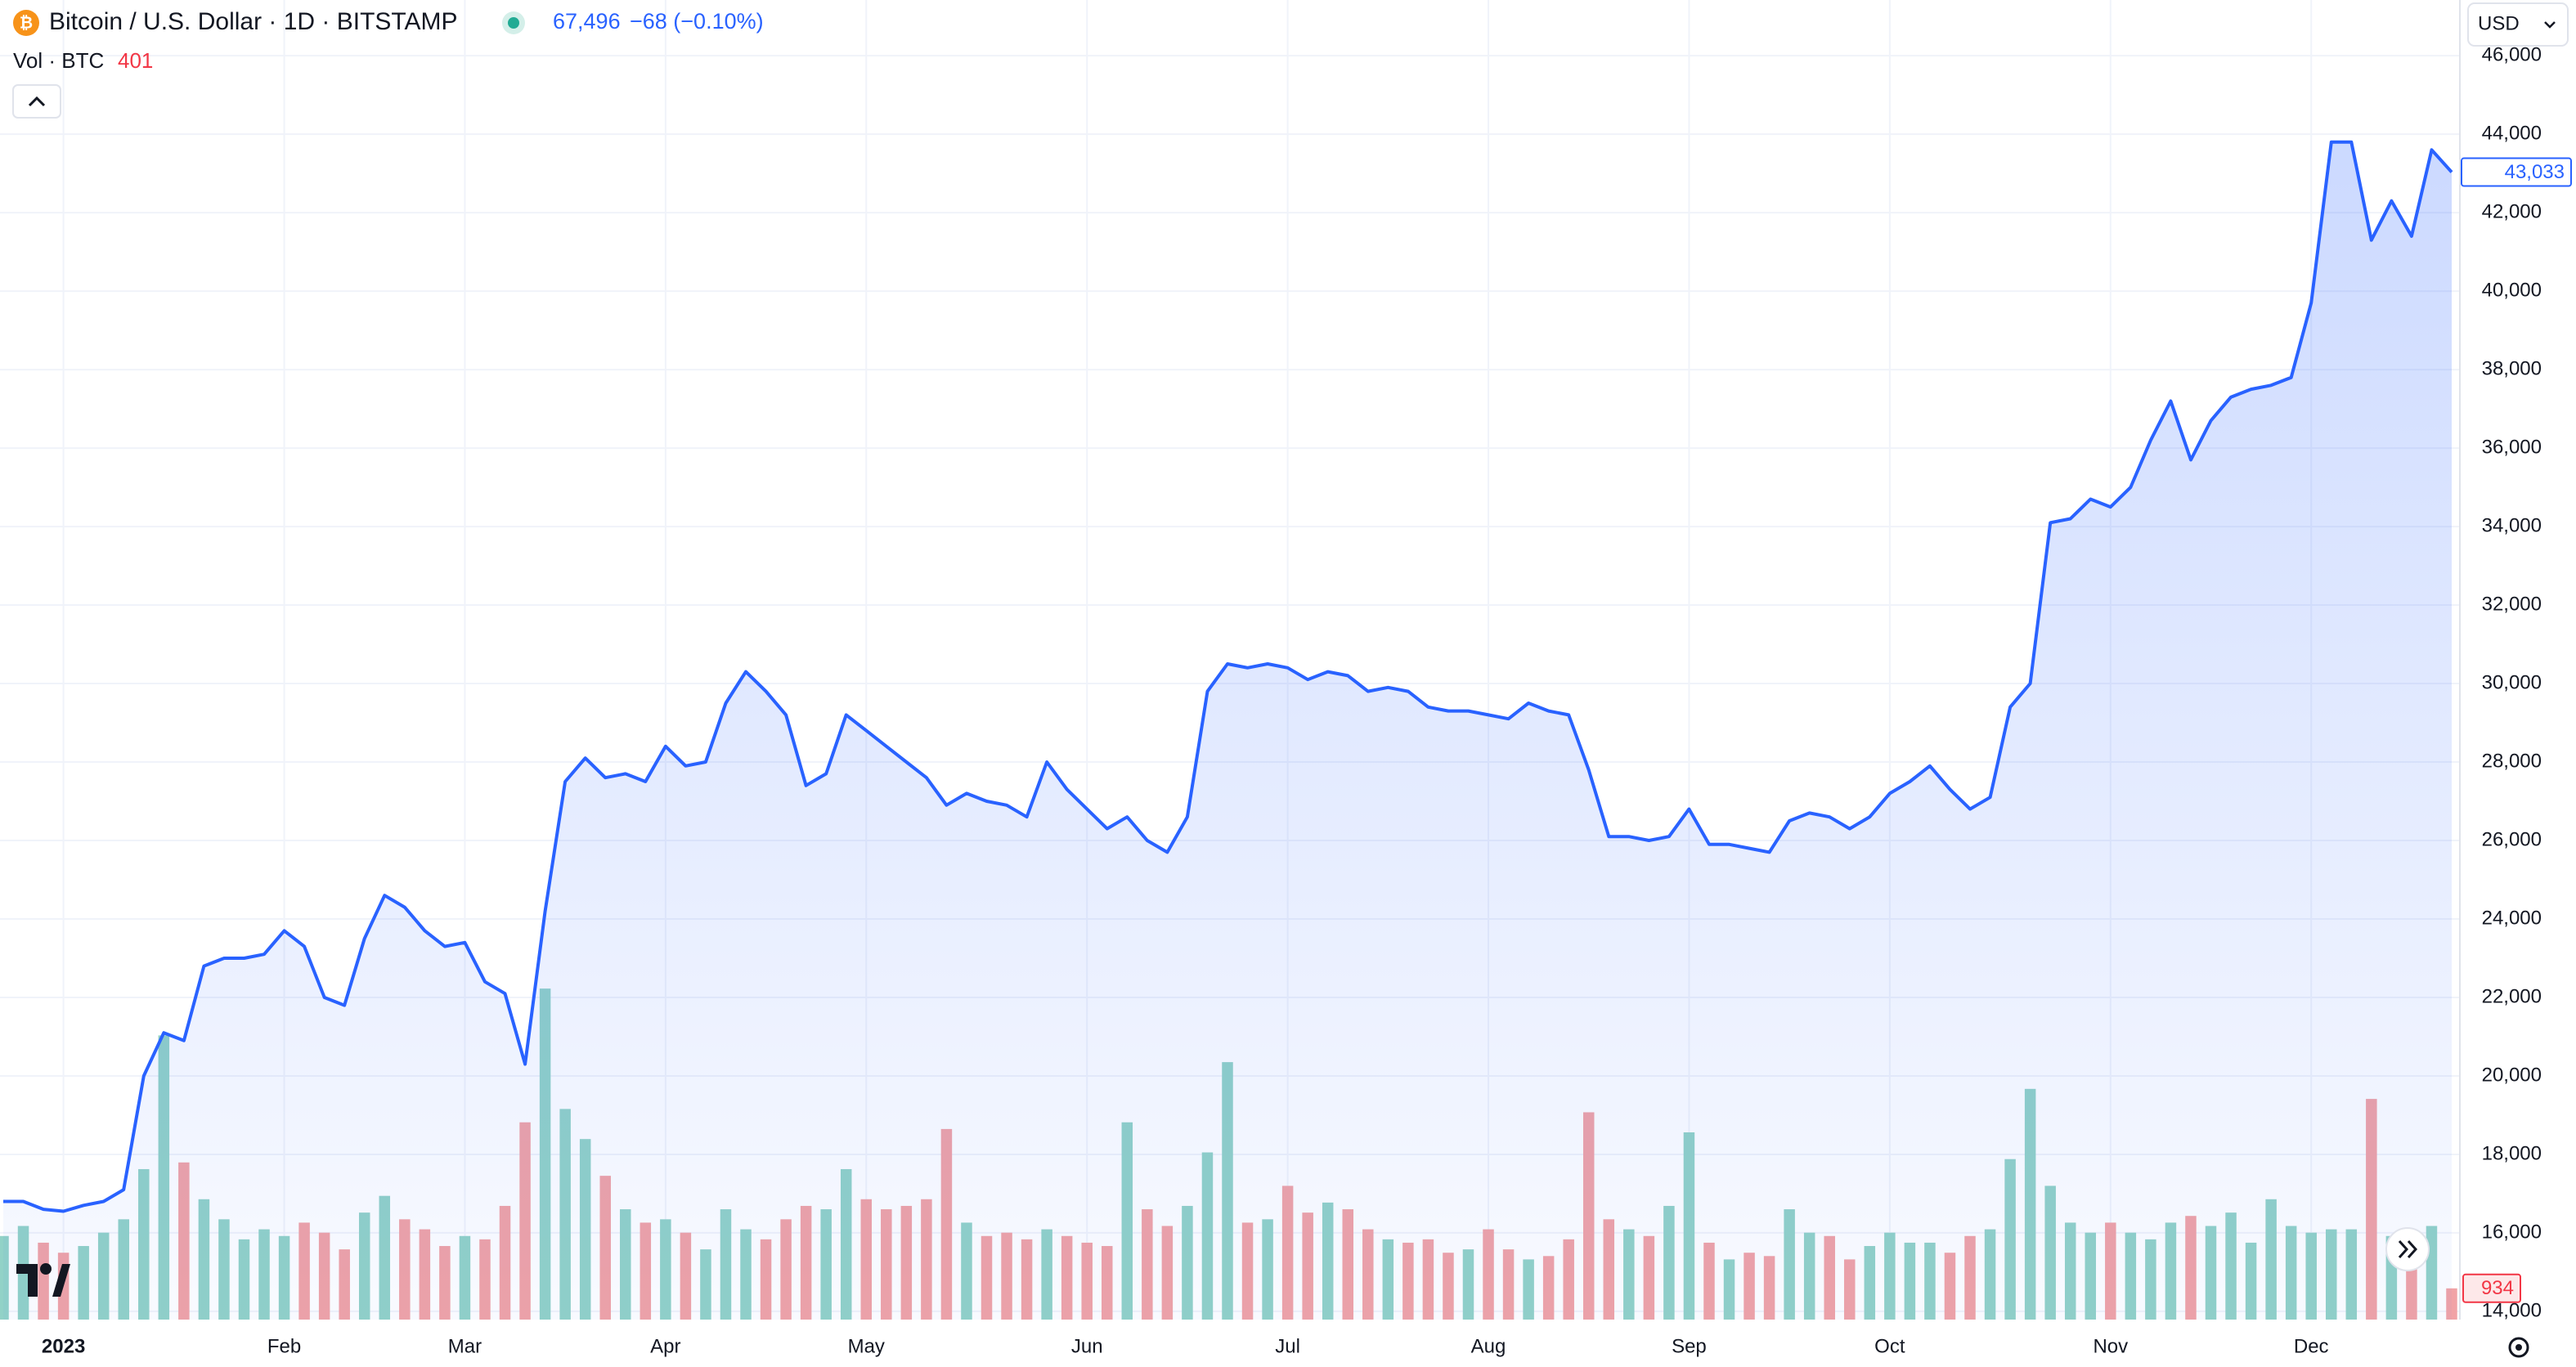  What do you see at coordinates (2311, 1346) in the screenshot?
I see `x-tick-label: Dec` at bounding box center [2311, 1346].